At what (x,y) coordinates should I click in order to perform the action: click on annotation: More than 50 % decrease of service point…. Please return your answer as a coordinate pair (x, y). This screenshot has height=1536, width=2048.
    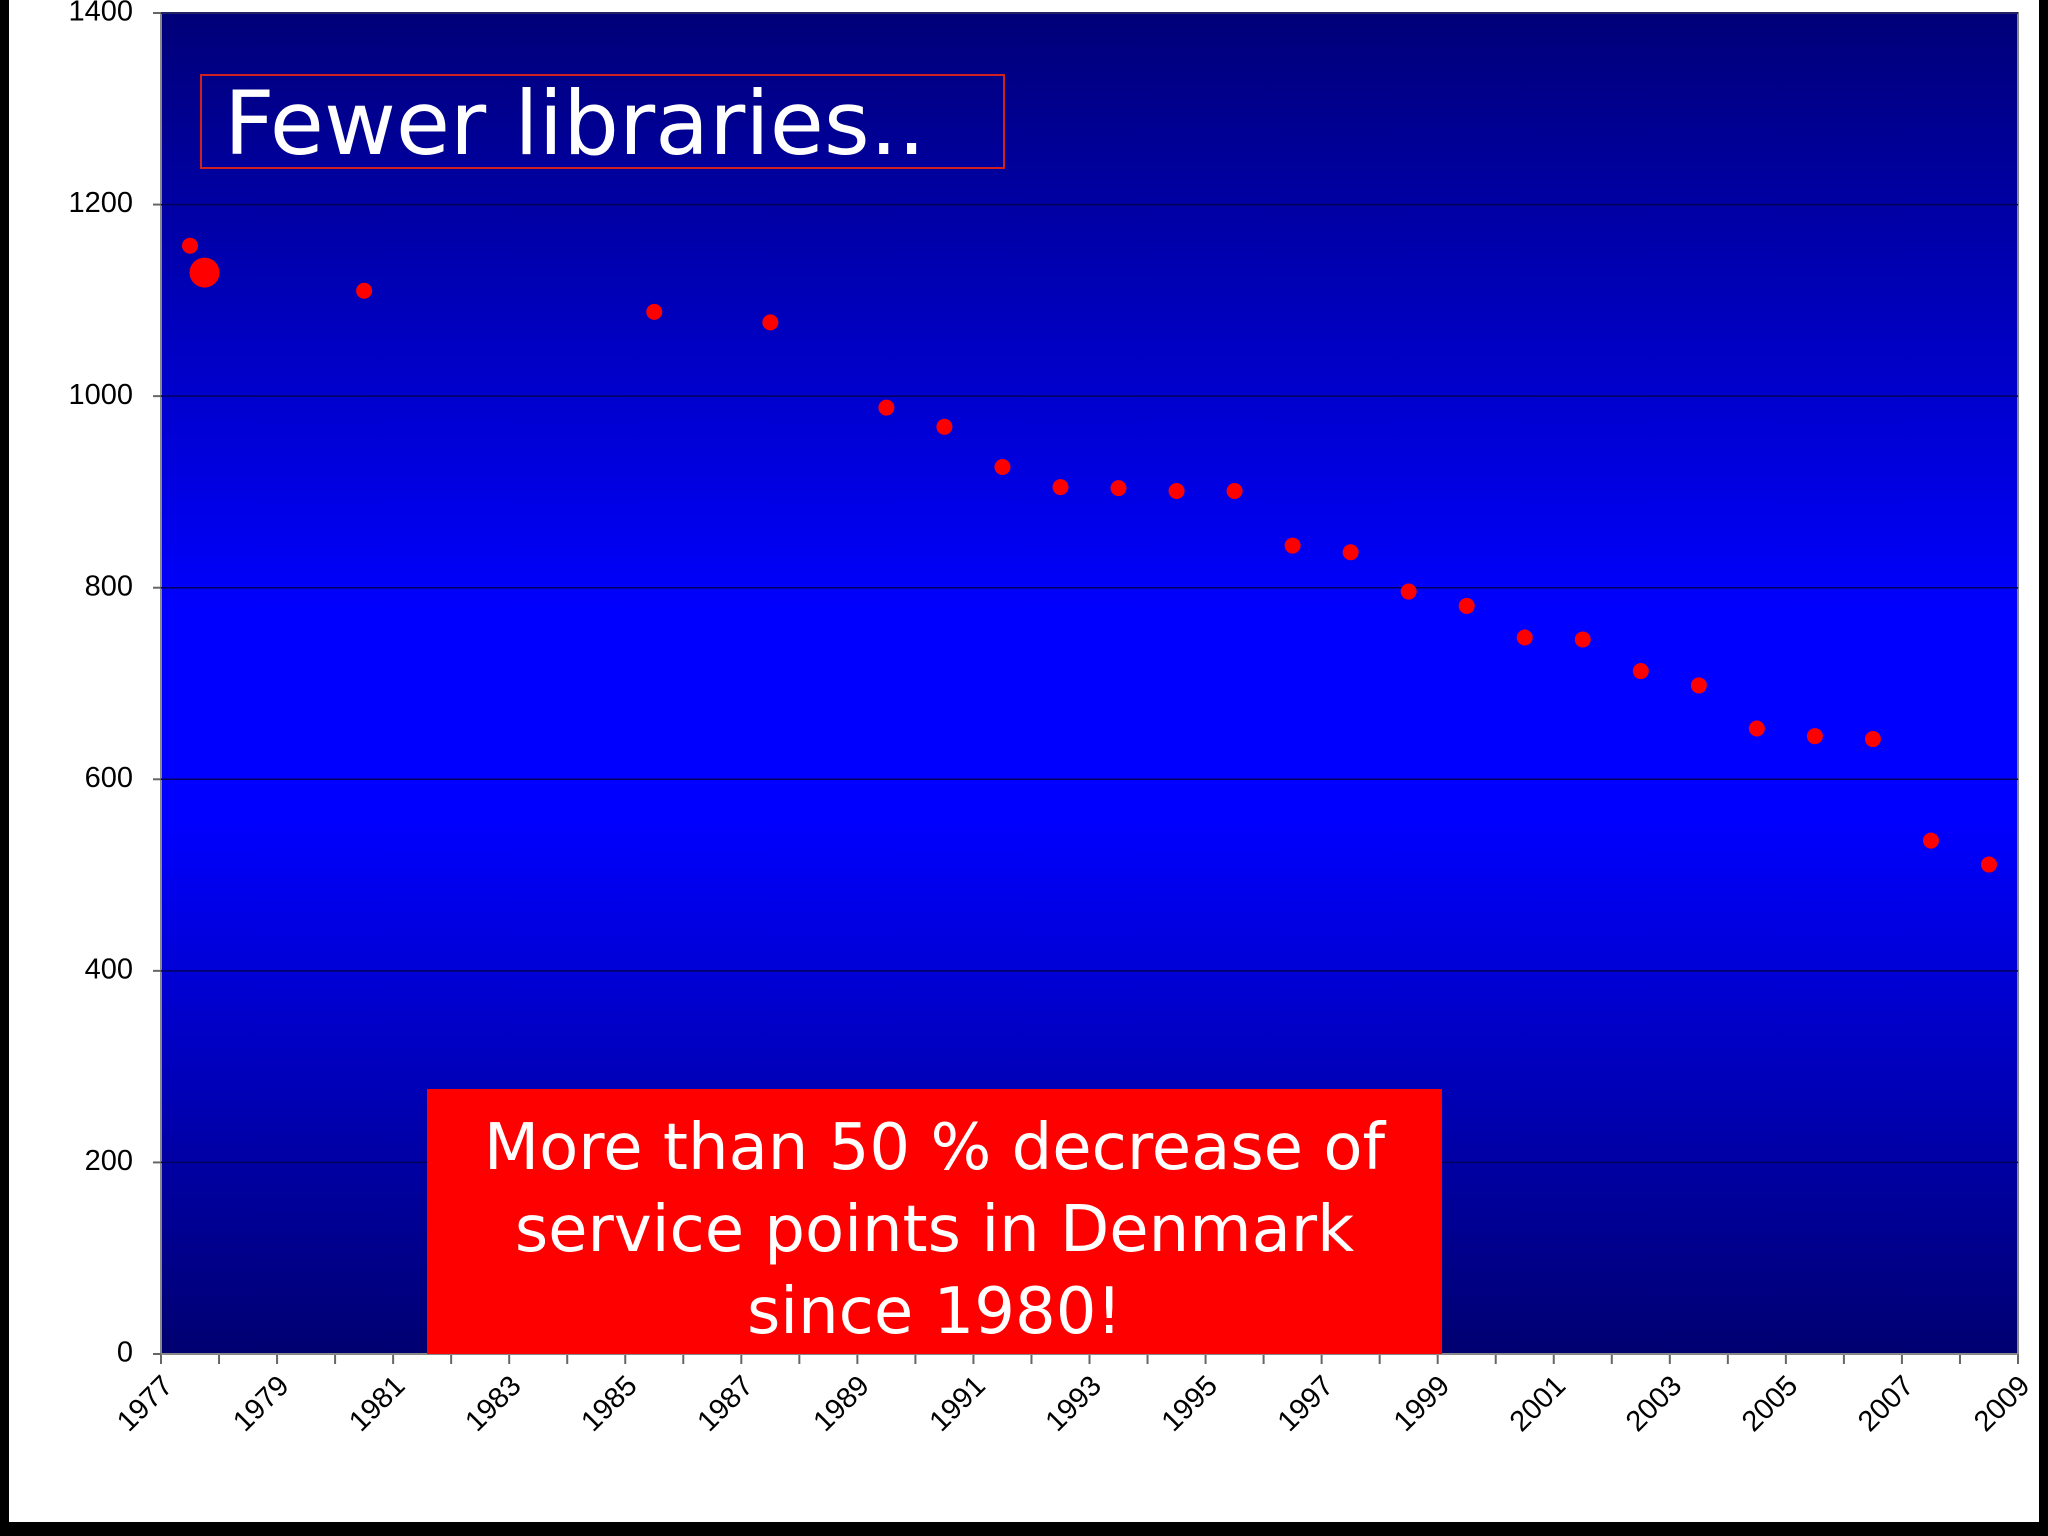
    Looking at the image, I should click on (934, 1221).